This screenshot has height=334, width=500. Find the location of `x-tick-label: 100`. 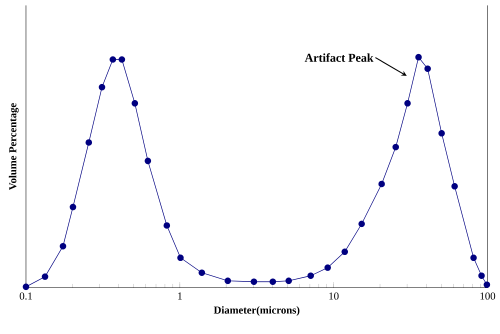

x-tick-label: 100 is located at coordinates (488, 296).